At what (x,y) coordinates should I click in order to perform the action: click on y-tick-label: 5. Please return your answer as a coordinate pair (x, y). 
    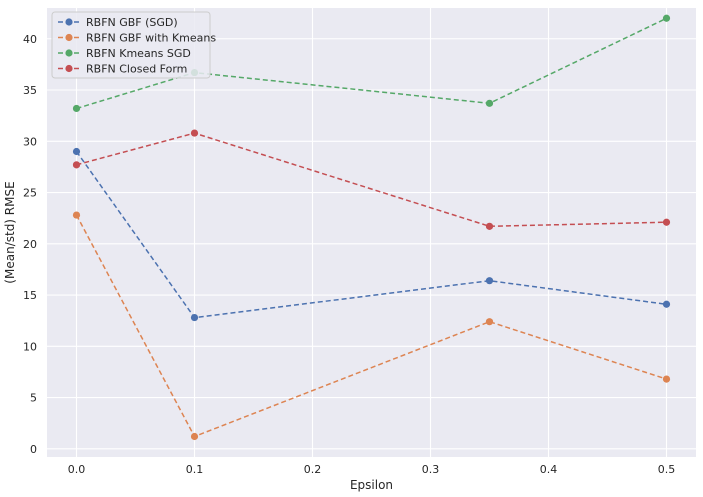
    Looking at the image, I should click on (33, 398).